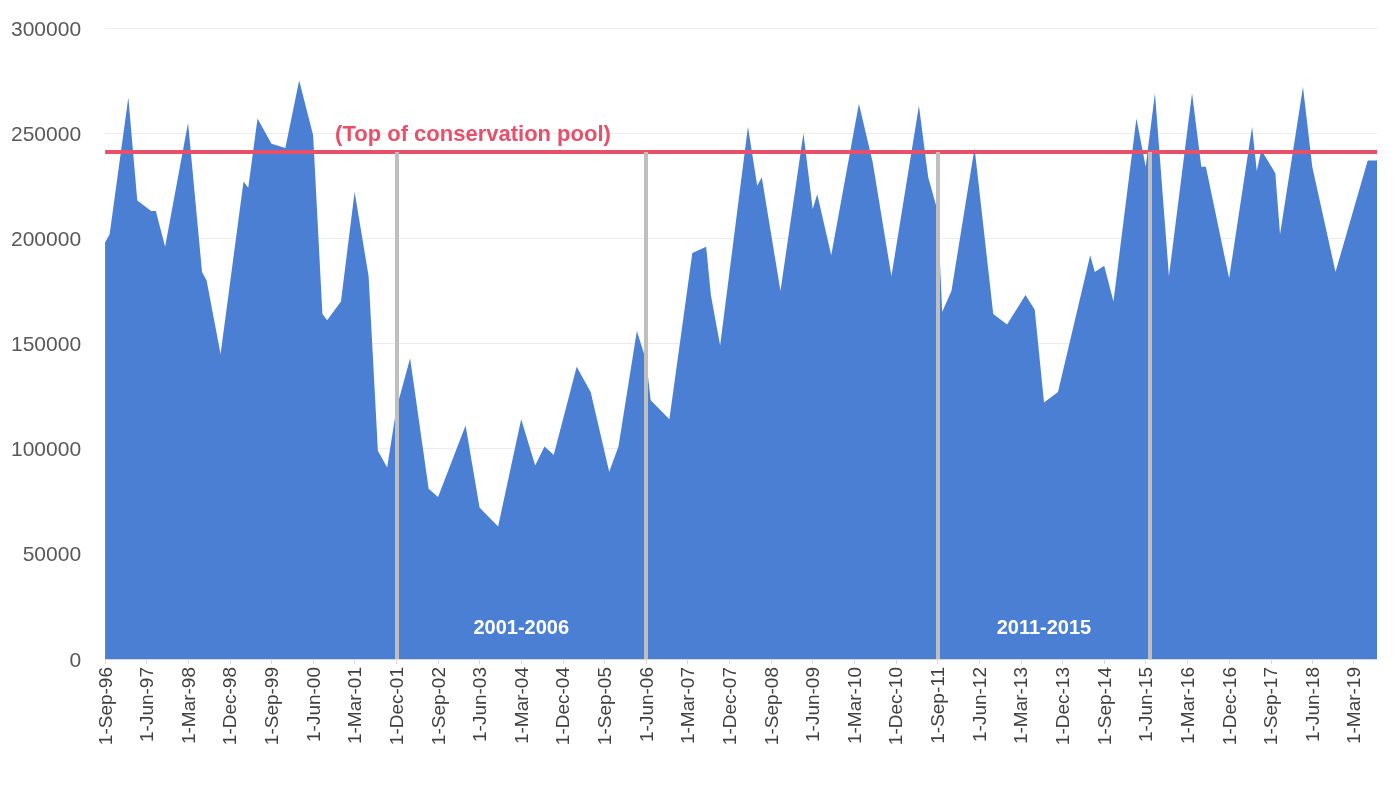 This screenshot has height=792, width=1395. Describe the element at coordinates (979, 704) in the screenshot. I see `x-tick-label: 1-Jun-12` at that location.